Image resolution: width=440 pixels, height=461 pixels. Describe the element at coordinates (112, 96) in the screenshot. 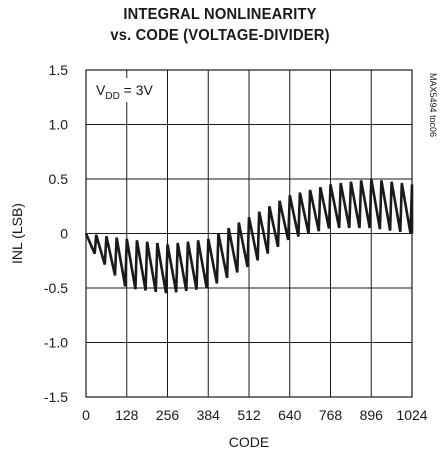

I see `vdd-annotation-subscript: DD` at that location.